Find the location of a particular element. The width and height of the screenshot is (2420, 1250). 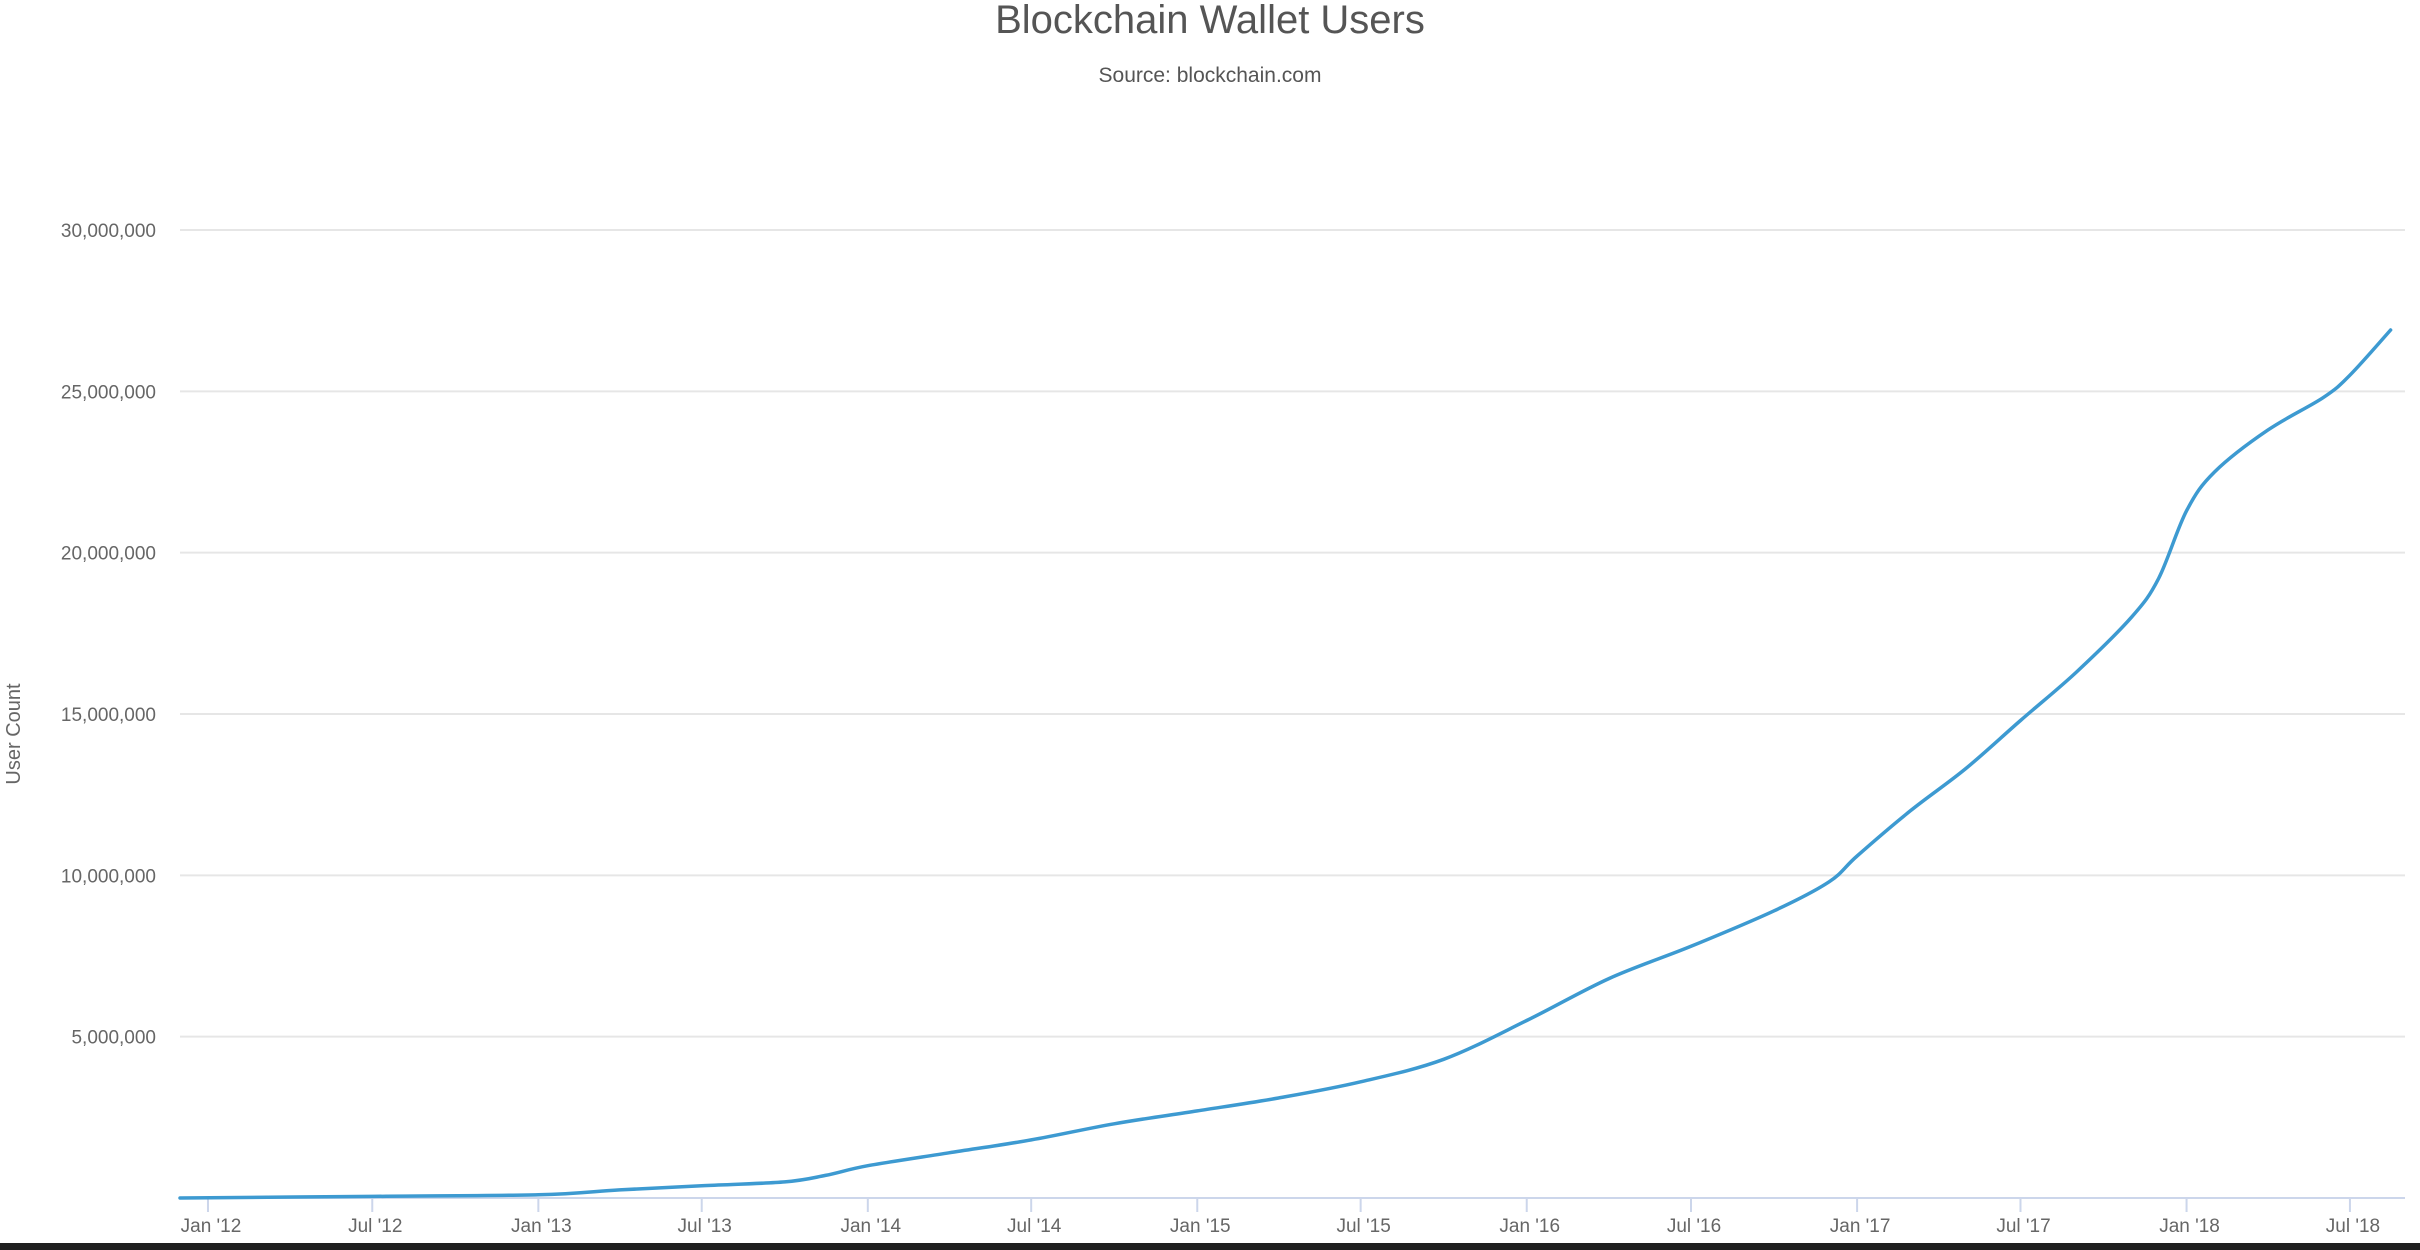

x-tick-label: Jul '13 is located at coordinates (705, 1226).